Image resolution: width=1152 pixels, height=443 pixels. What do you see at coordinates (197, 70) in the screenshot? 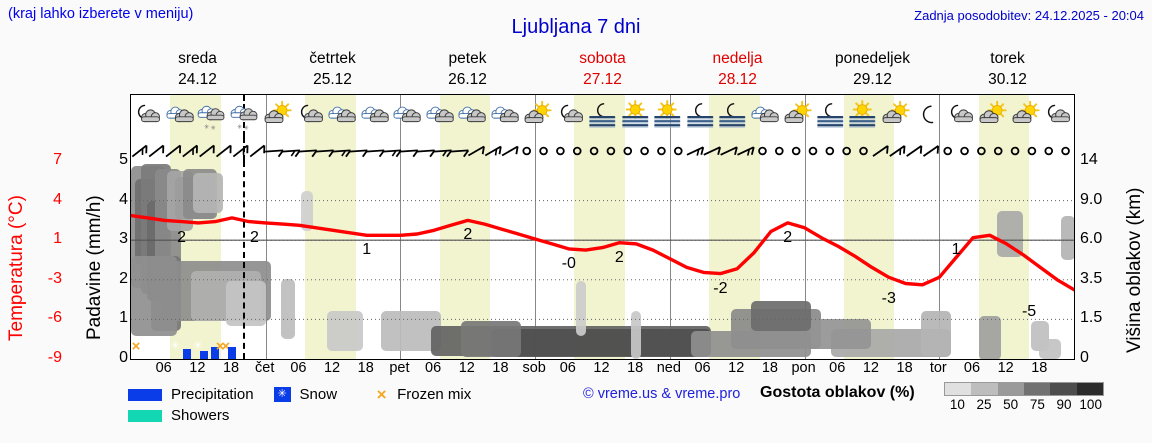
I see `day-header-1: sreda 24.12` at bounding box center [197, 70].